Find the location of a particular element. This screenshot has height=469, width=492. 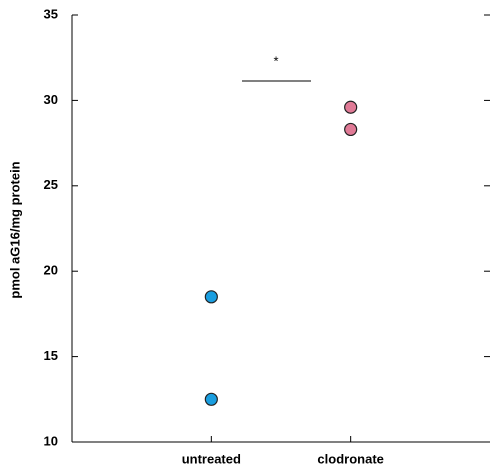

y-axis-label: pmol aG16/mg protein is located at coordinates (14, 229).